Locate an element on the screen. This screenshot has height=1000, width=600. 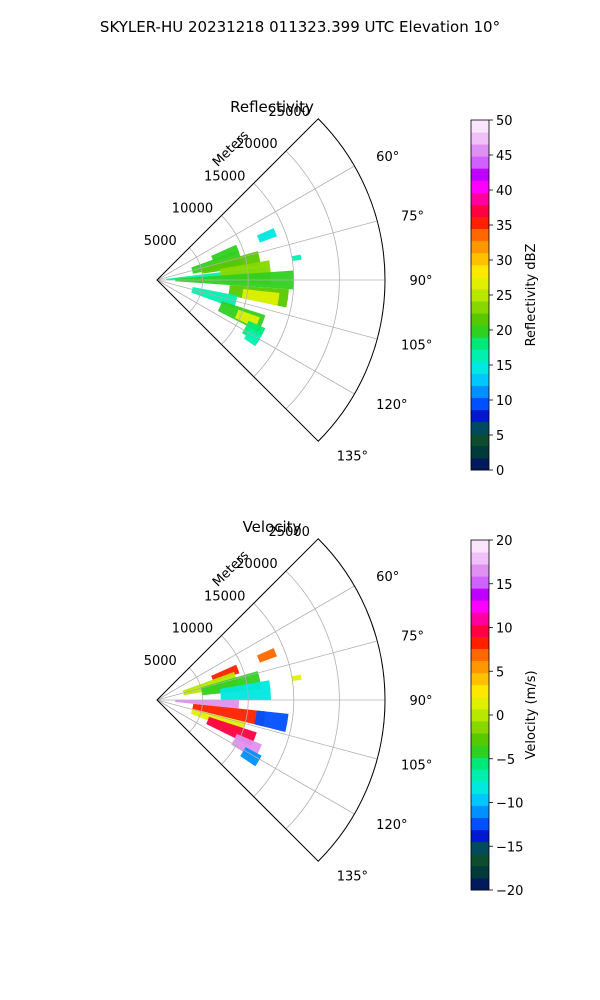
velocity-title: Velocity is located at coordinates (272, 527).